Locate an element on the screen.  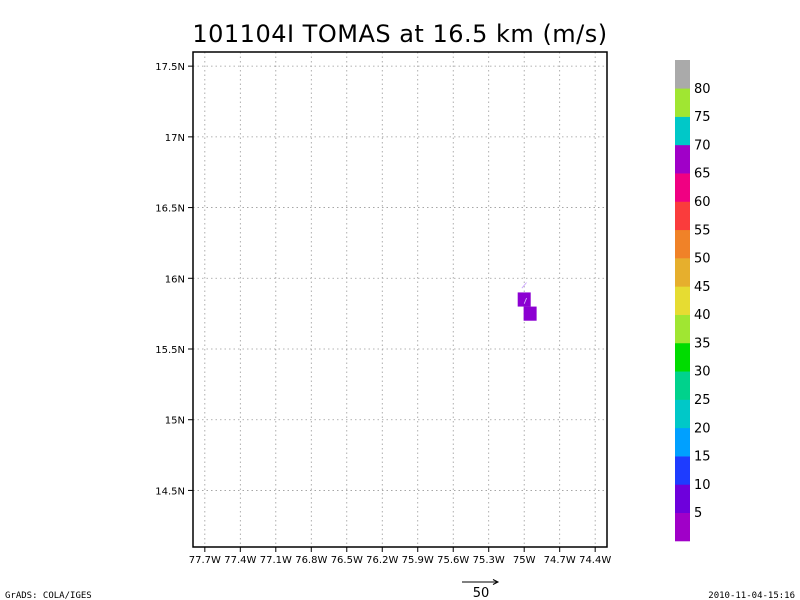
colorbar-label: 60 is located at coordinates (702, 202).